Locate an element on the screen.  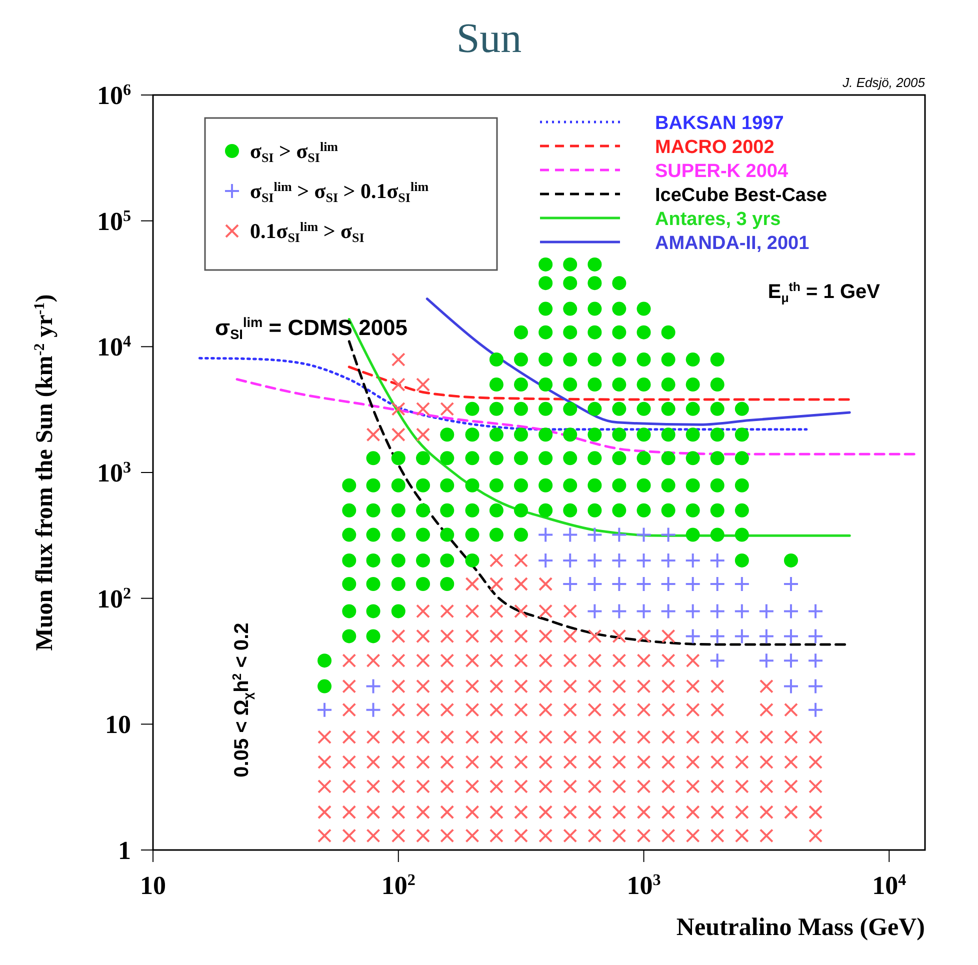
y-tick-label: 10 is located at coordinates (118, 725).